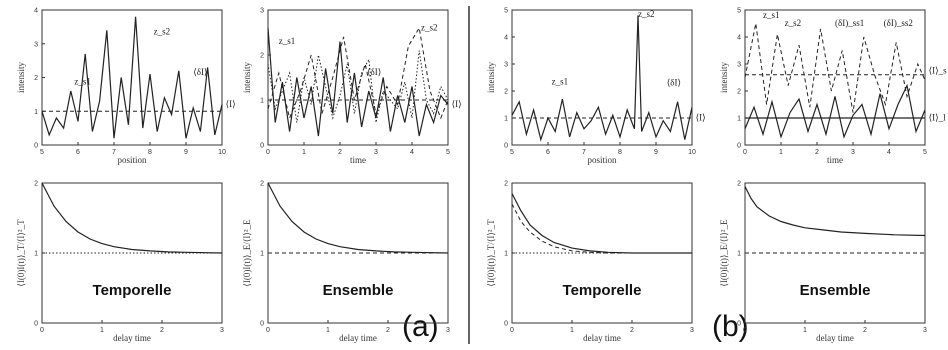 This screenshot has height=350, width=948. What do you see at coordinates (420, 326) in the screenshot?
I see `panel-letter-a: (a)` at bounding box center [420, 326].